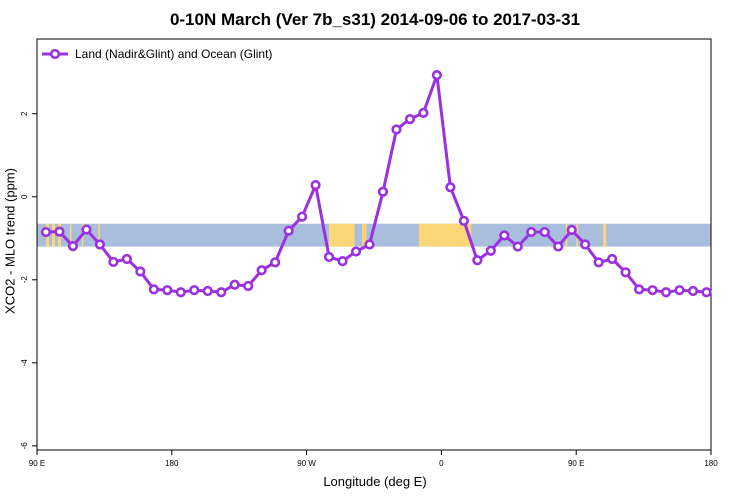  I want to click on x-tick-label: 0, so click(441, 463).